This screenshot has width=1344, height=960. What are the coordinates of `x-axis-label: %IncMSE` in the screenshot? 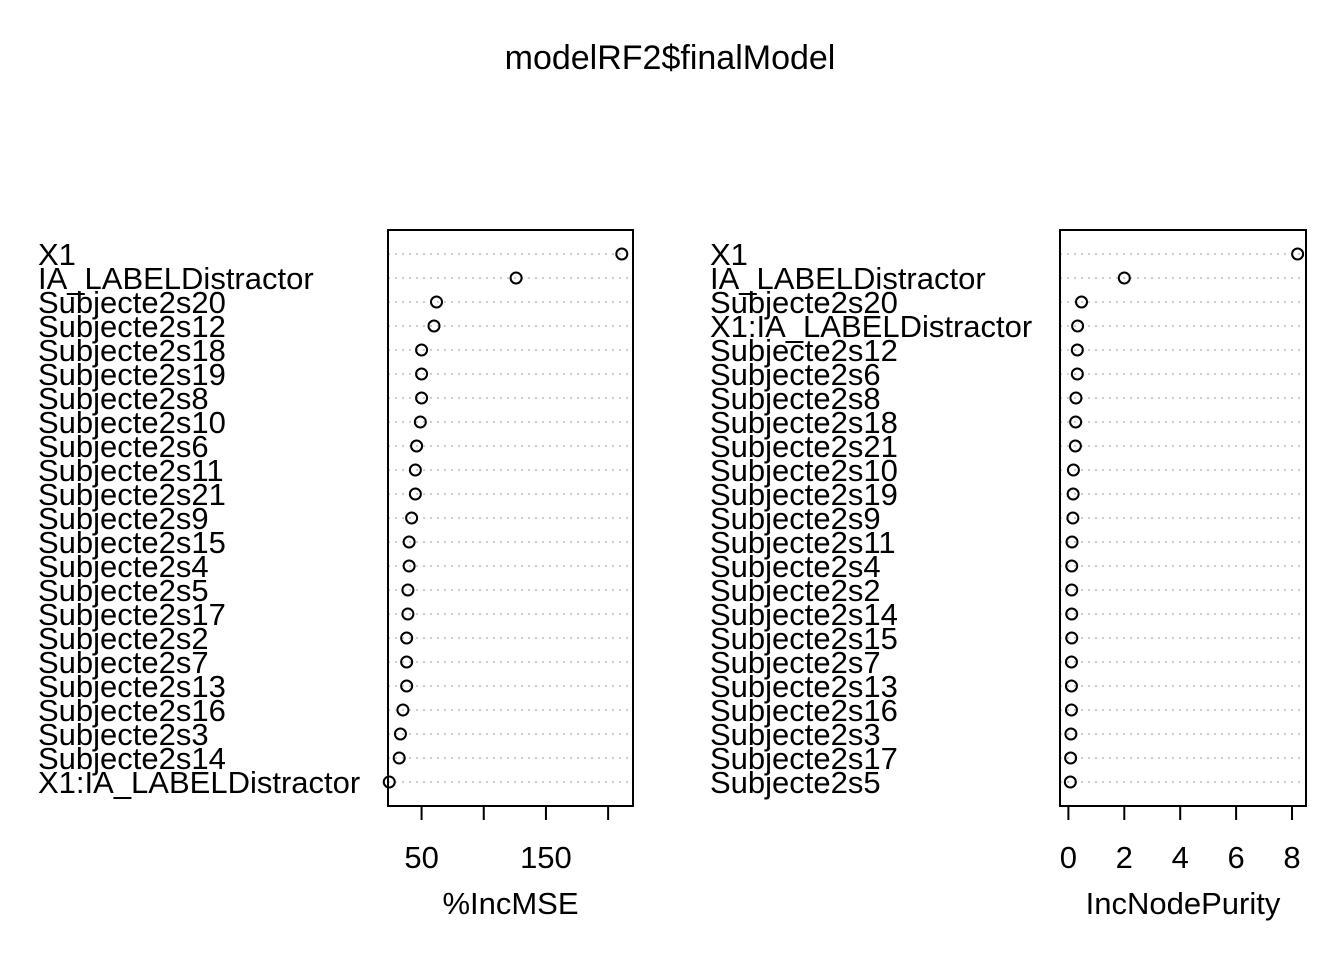 It's located at (510, 903).